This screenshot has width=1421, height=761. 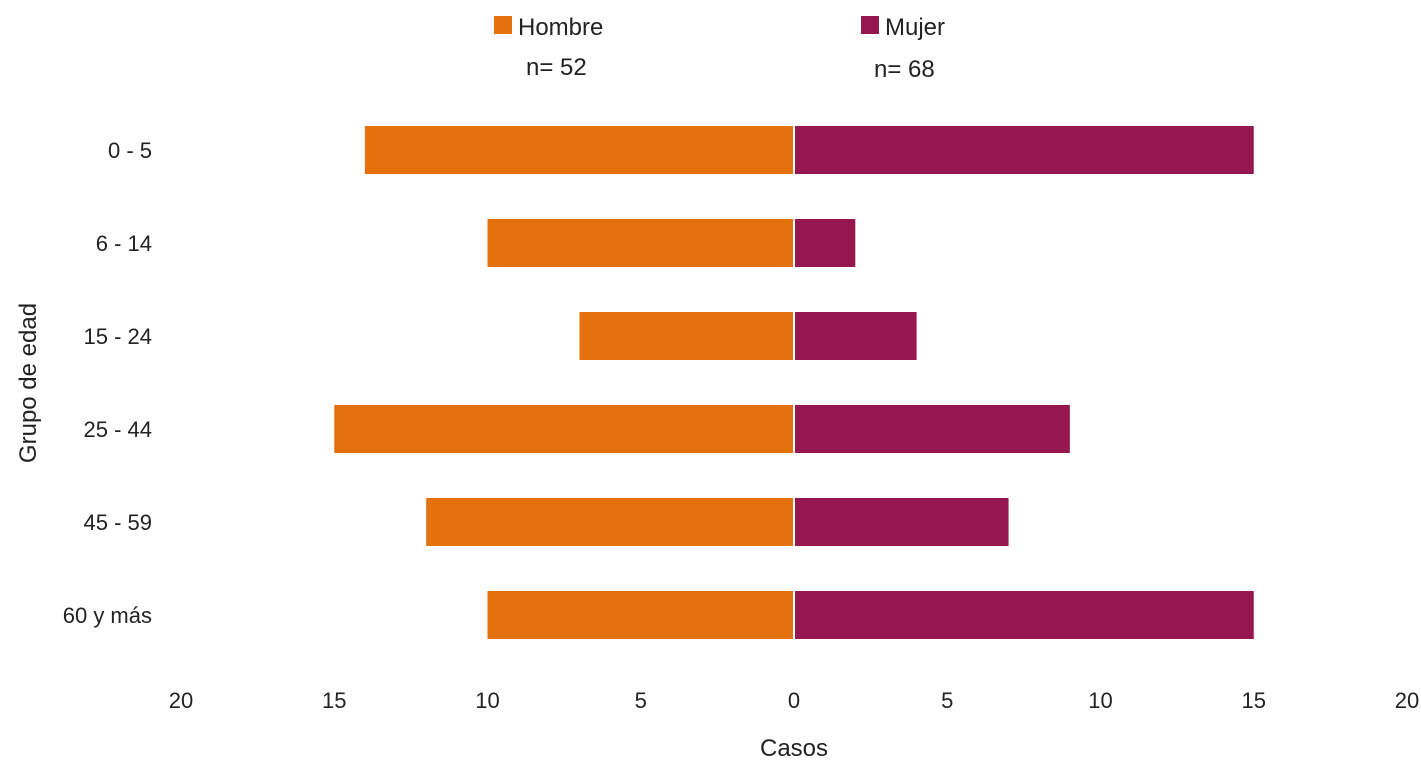 What do you see at coordinates (794, 748) in the screenshot?
I see `x-axis-title: Casos` at bounding box center [794, 748].